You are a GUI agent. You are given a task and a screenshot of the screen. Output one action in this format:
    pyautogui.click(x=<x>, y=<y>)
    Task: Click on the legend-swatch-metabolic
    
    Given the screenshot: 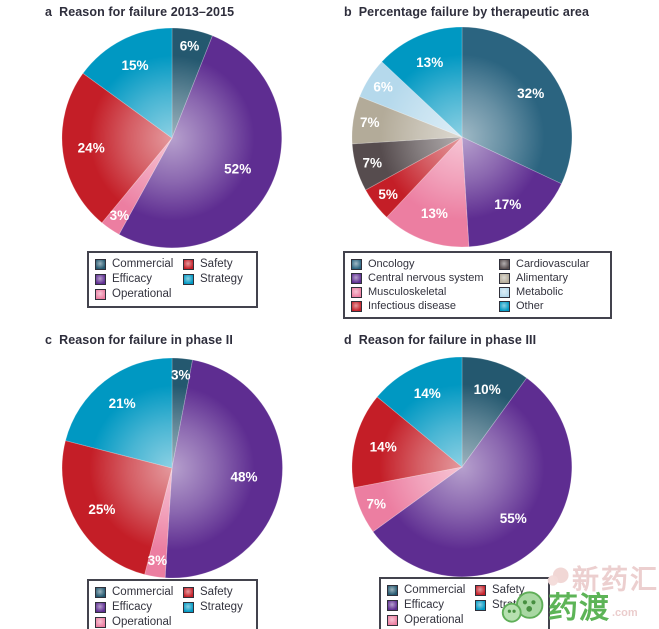 What is the action you would take?
    pyautogui.click(x=504, y=292)
    